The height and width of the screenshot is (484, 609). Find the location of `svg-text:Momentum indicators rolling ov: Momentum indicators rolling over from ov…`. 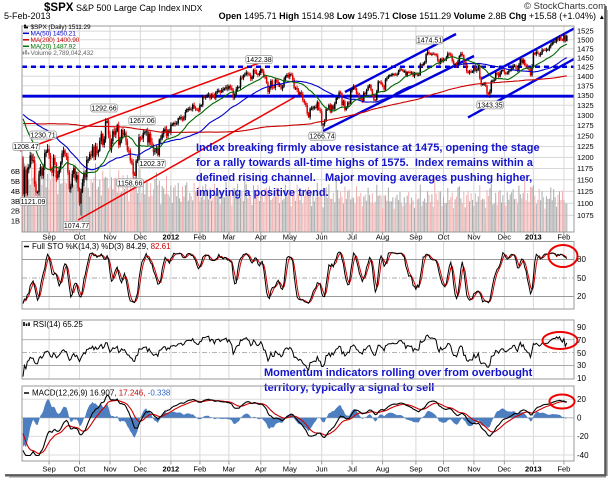

svg-text:Momentum indicators rolling ov: Momentum indicators rolling over from ov… is located at coordinates (398, 373).